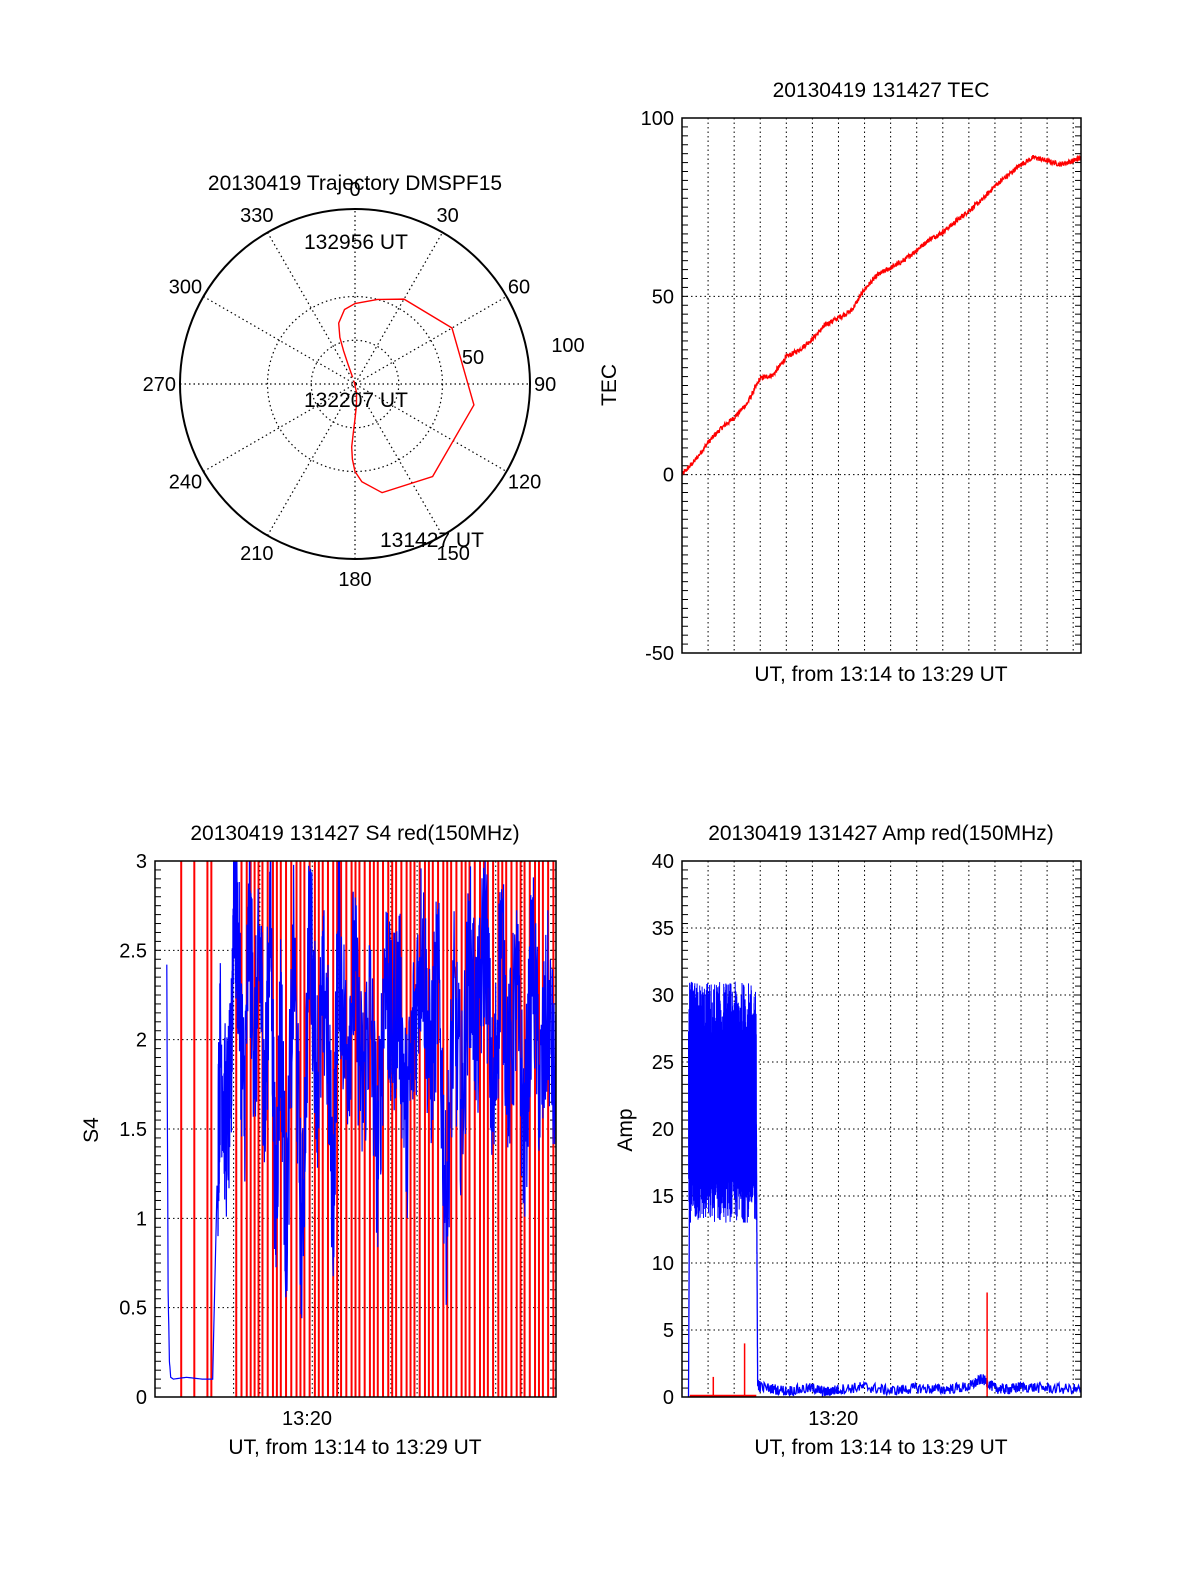 This screenshot has height=1575, width=1200. Describe the element at coordinates (663, 1063) in the screenshot. I see `amp-ytick-label: 25` at that location.